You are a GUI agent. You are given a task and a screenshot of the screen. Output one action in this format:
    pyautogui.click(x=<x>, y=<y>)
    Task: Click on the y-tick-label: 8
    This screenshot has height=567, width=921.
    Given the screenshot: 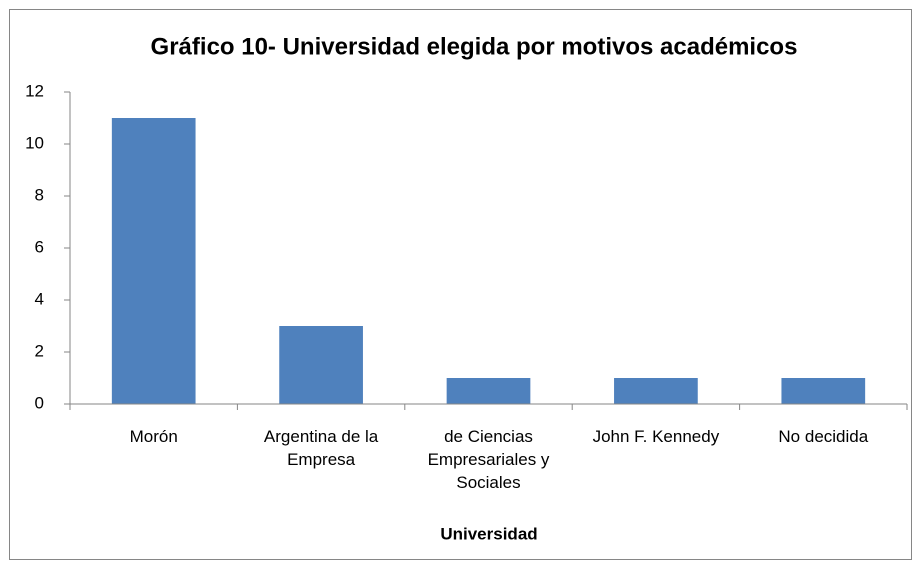 What is the action you would take?
    pyautogui.click(x=39, y=194)
    